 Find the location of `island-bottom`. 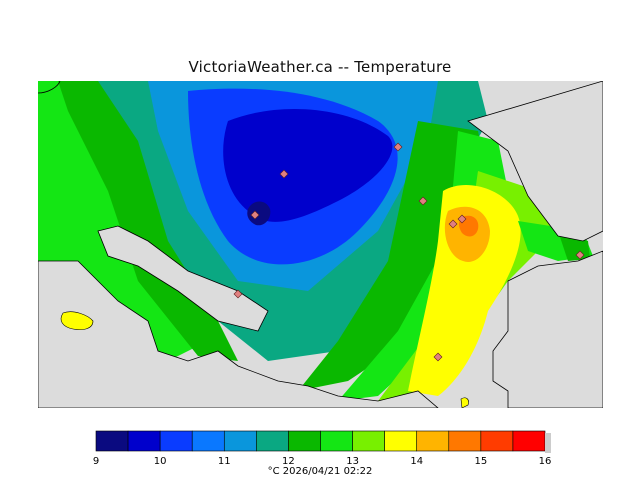

island-bottom is located at coordinates (464, 402).